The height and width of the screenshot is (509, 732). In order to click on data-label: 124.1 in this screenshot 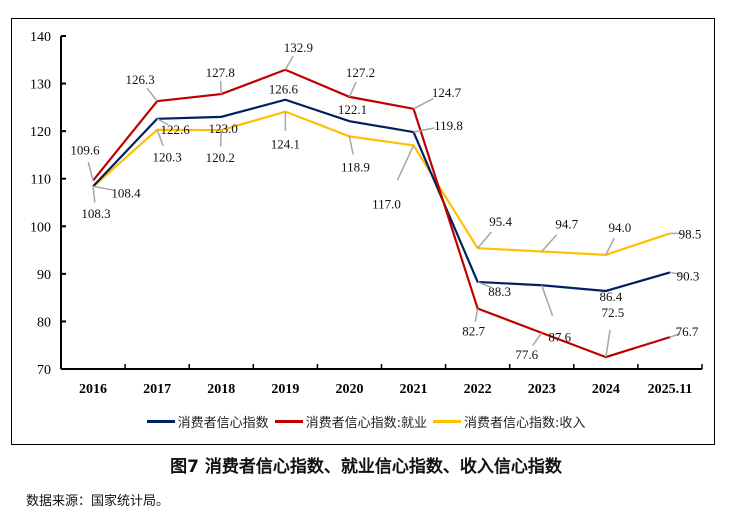, I will do `click(285, 144)`.